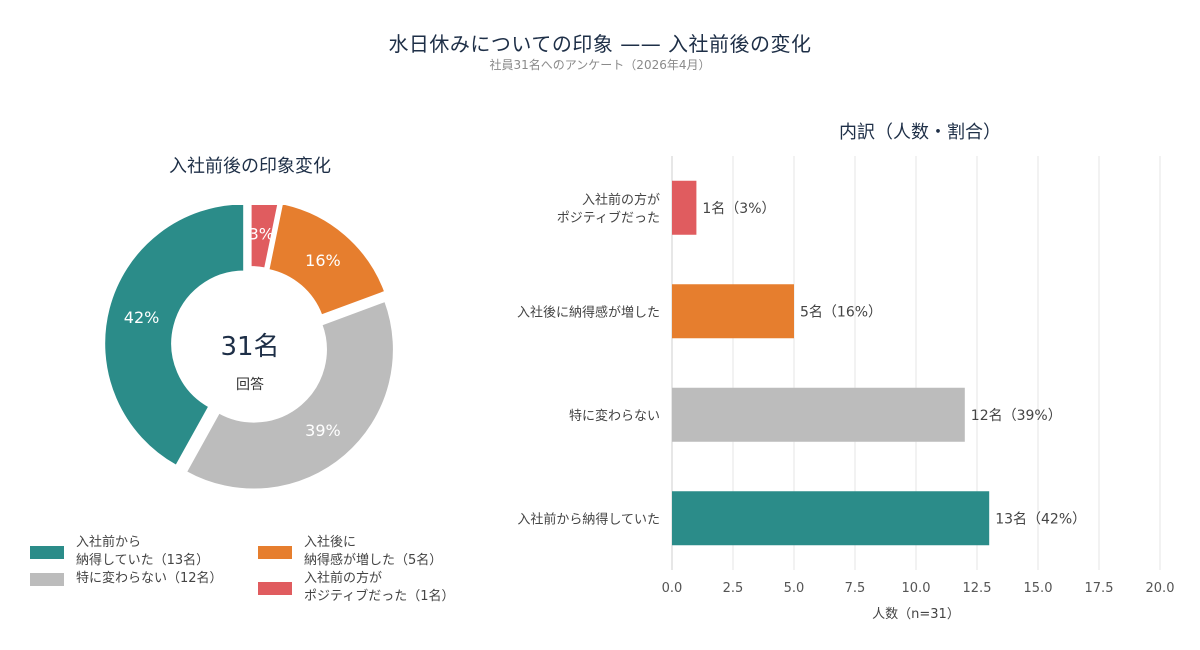 This screenshot has height=650, width=1200. What do you see at coordinates (1160, 588) in the screenshot?
I see `x-tick-label: 20.0` at bounding box center [1160, 588].